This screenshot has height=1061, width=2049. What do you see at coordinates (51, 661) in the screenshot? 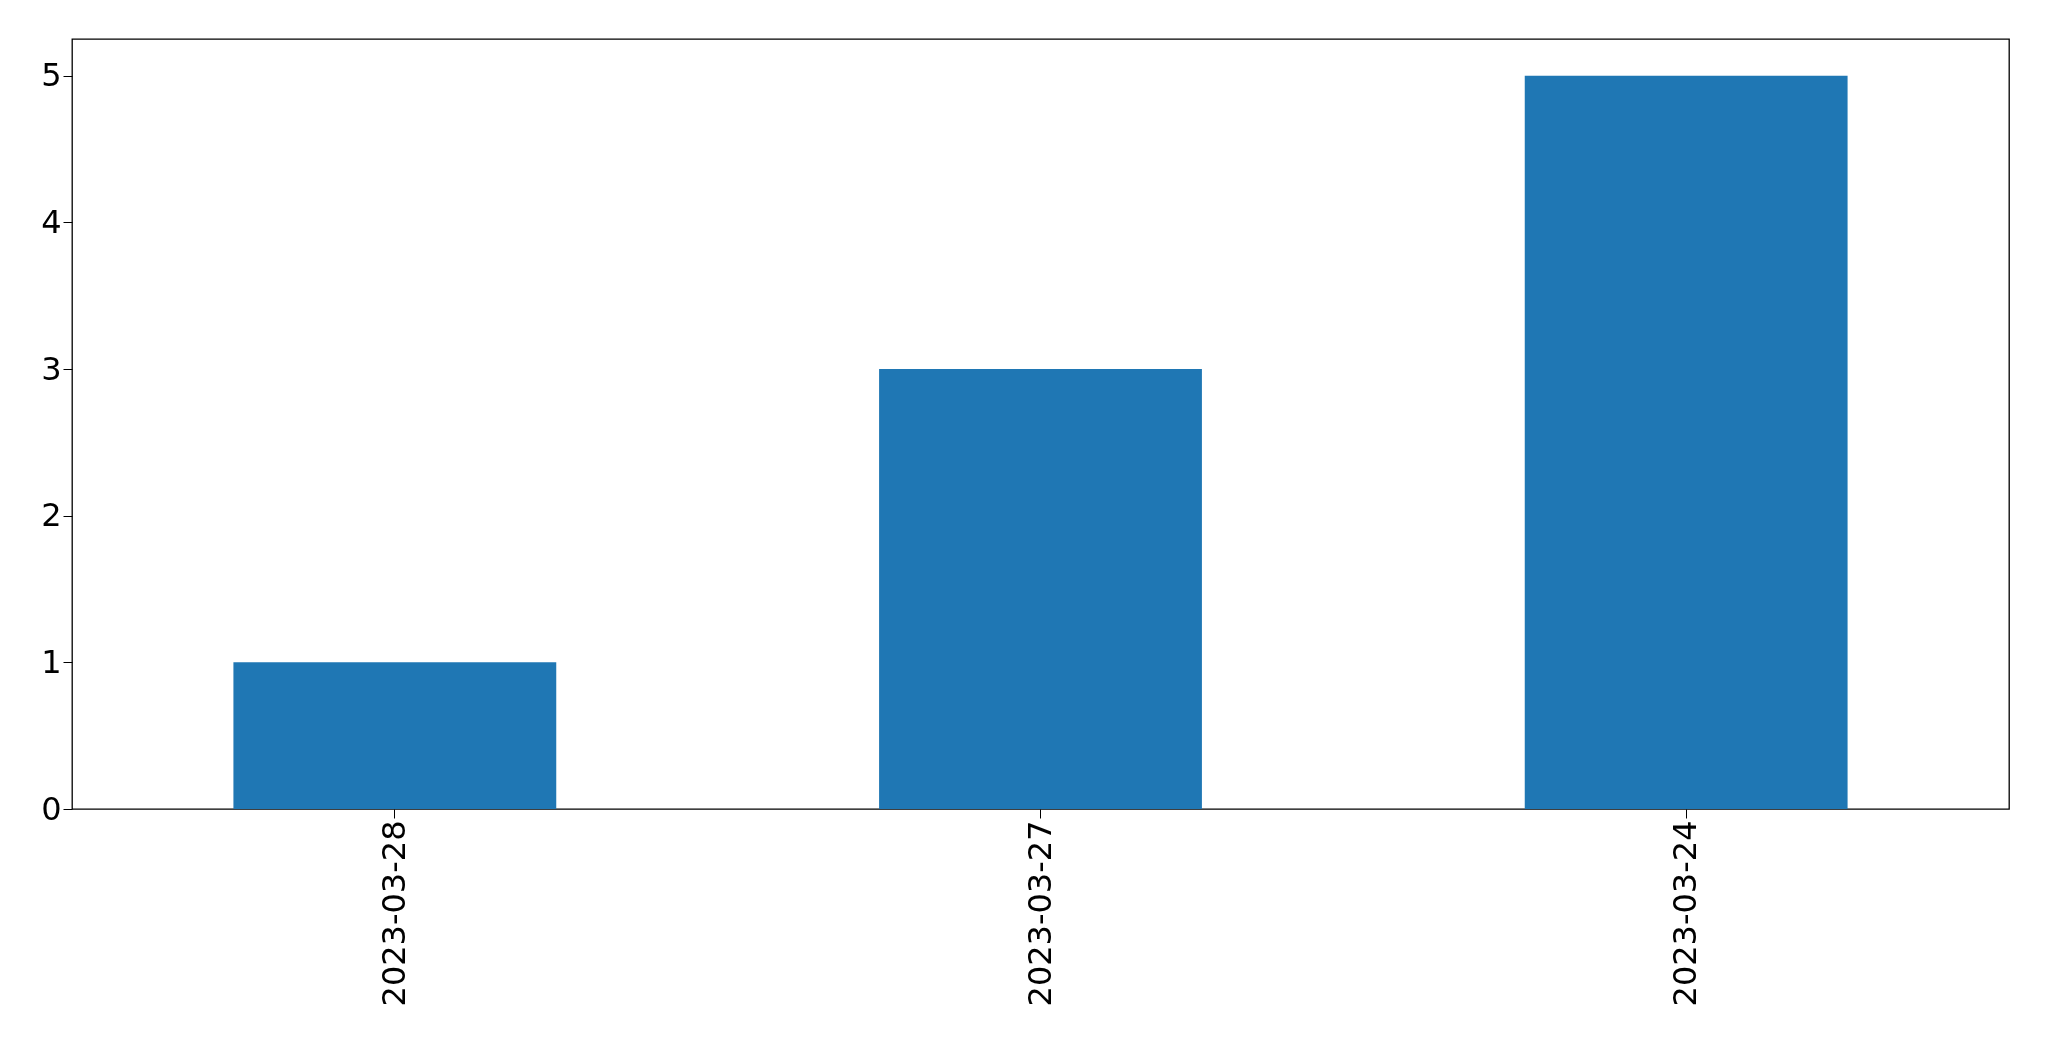
I see `y-tick-label: 1` at bounding box center [51, 661].